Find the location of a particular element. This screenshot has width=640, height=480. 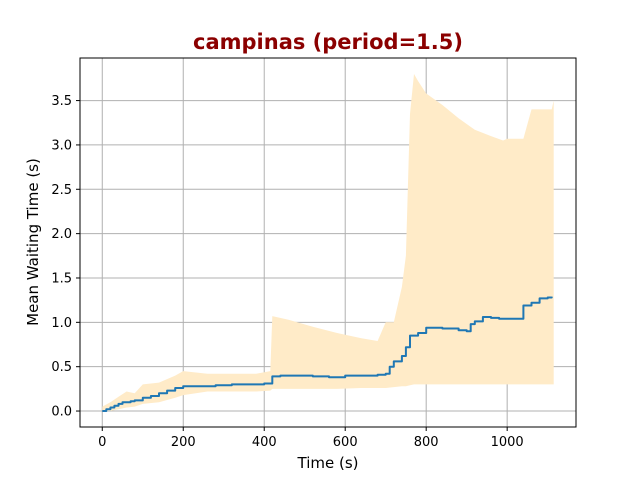

x-tick-label: 600 is located at coordinates (345, 442).